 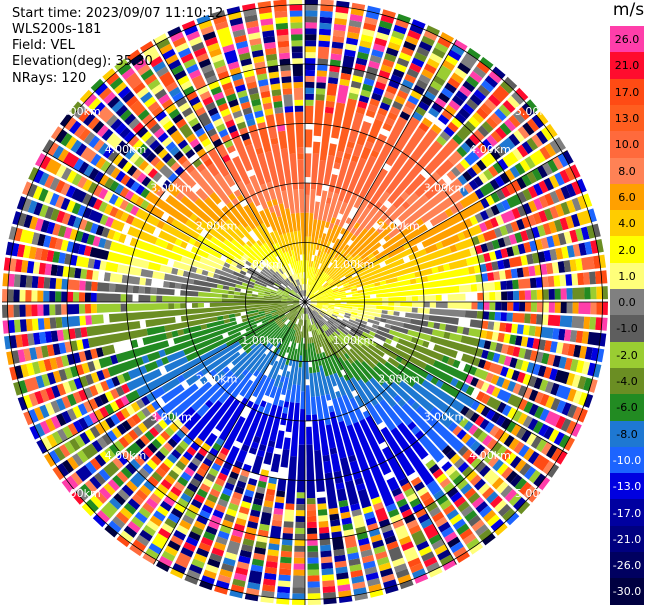 I want to click on elevation-text: Elevation(deg): 35.30, so click(x=82, y=61).